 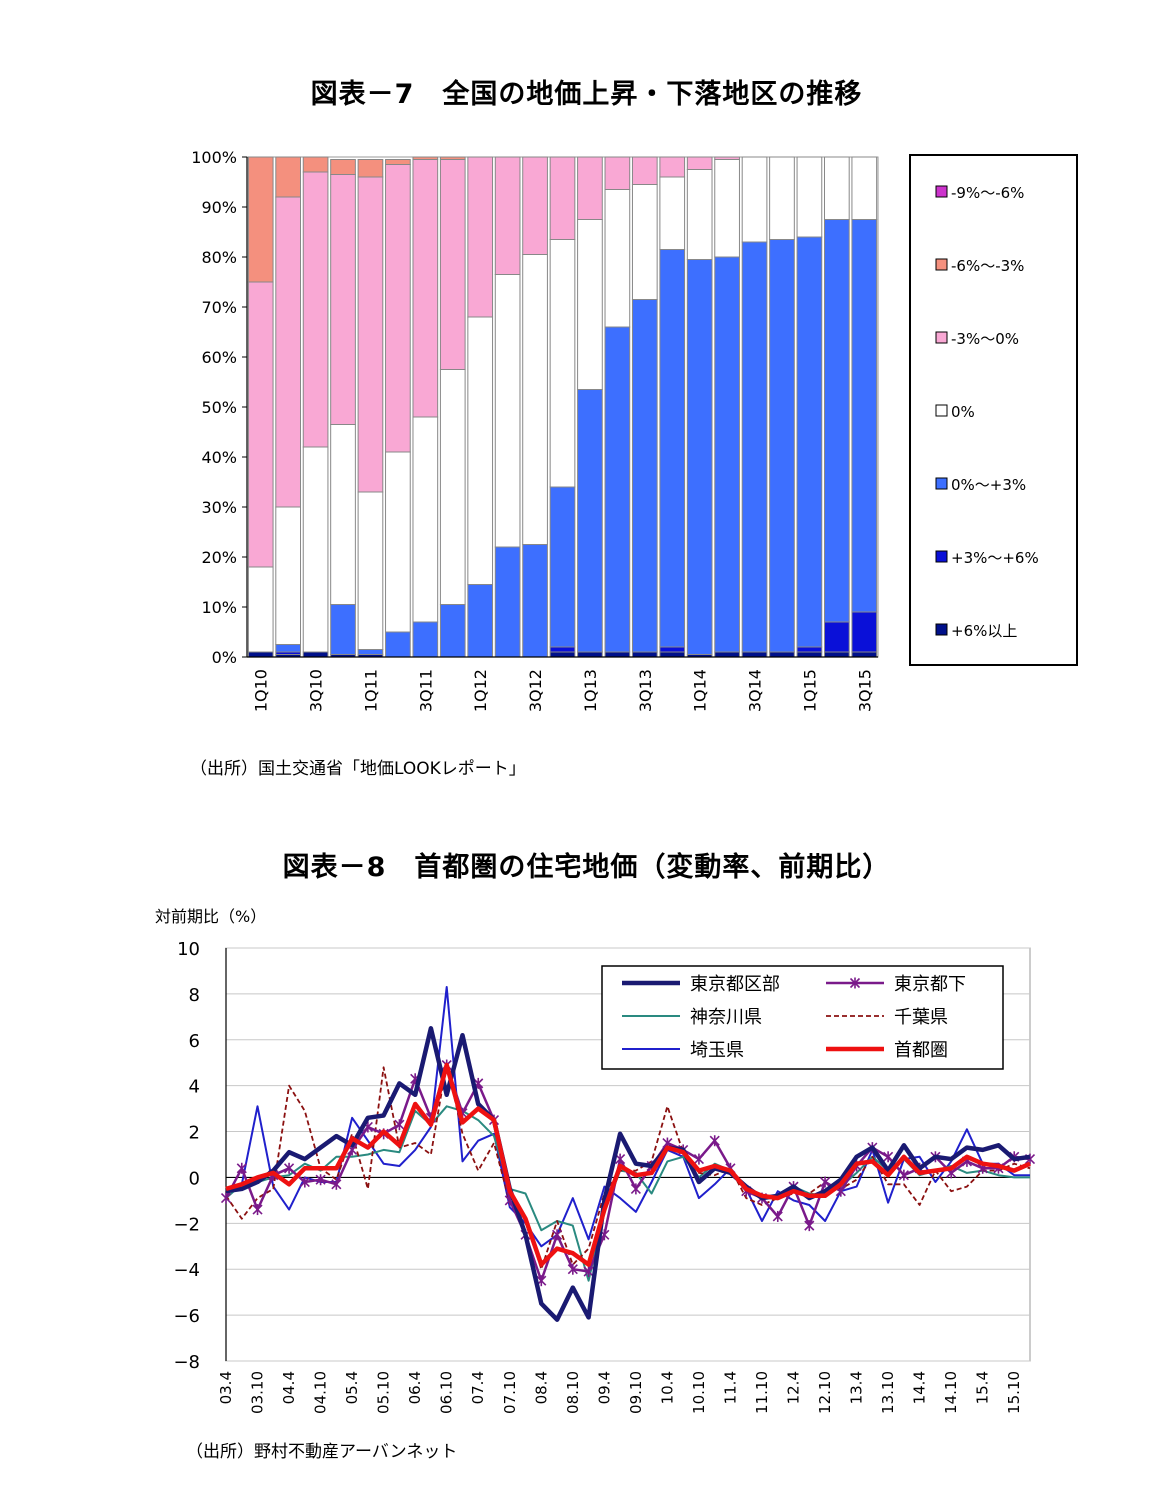 What do you see at coordinates (984, 631) in the screenshot?
I see `legend-label: +6%以上` at bounding box center [984, 631].